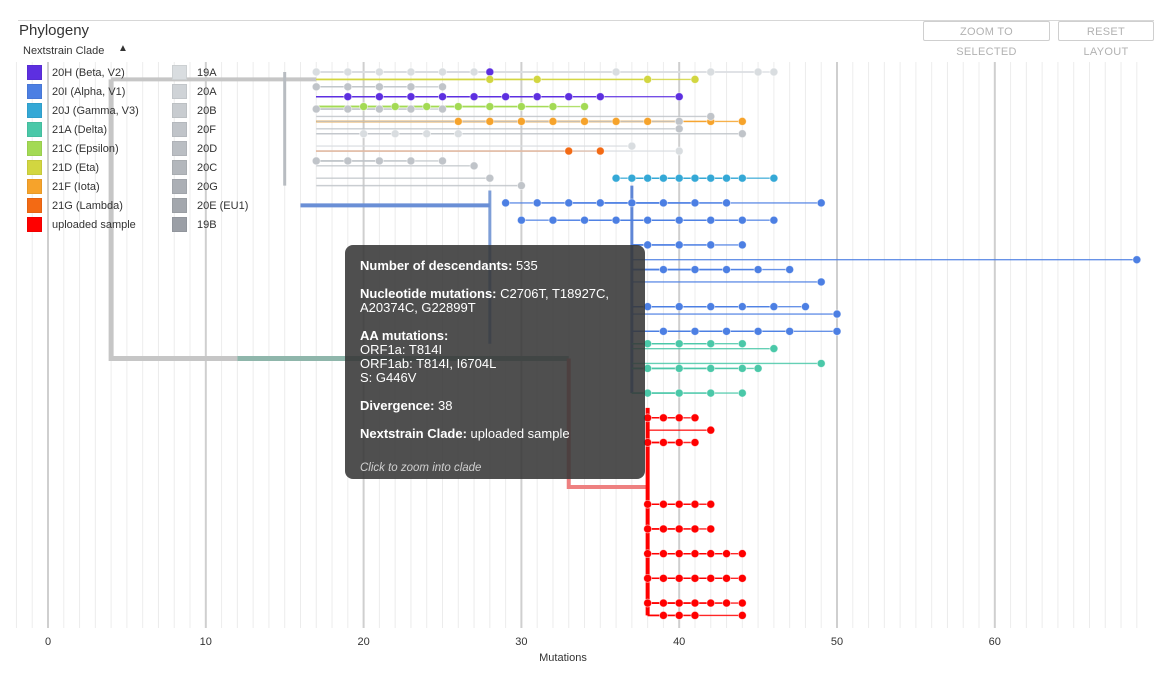 The image size is (1173, 685). Describe the element at coordinates (73, 148) in the screenshot. I see `legend-item: 21C (Epsilon)` at that location.